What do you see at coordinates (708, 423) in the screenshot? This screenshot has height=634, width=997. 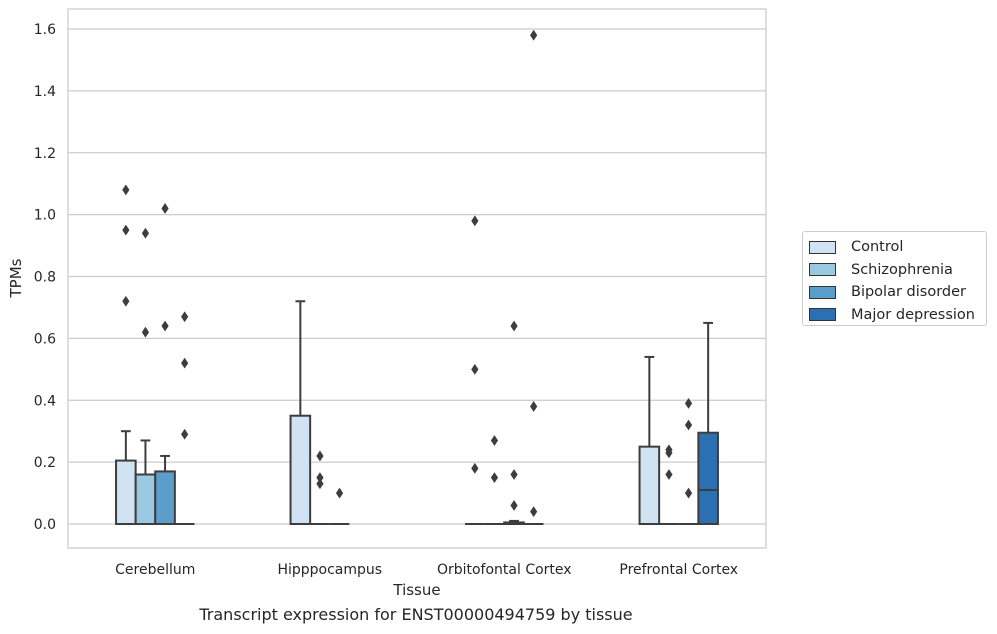 I see `box-prefrontal-cortex-major-depression` at bounding box center [708, 423].